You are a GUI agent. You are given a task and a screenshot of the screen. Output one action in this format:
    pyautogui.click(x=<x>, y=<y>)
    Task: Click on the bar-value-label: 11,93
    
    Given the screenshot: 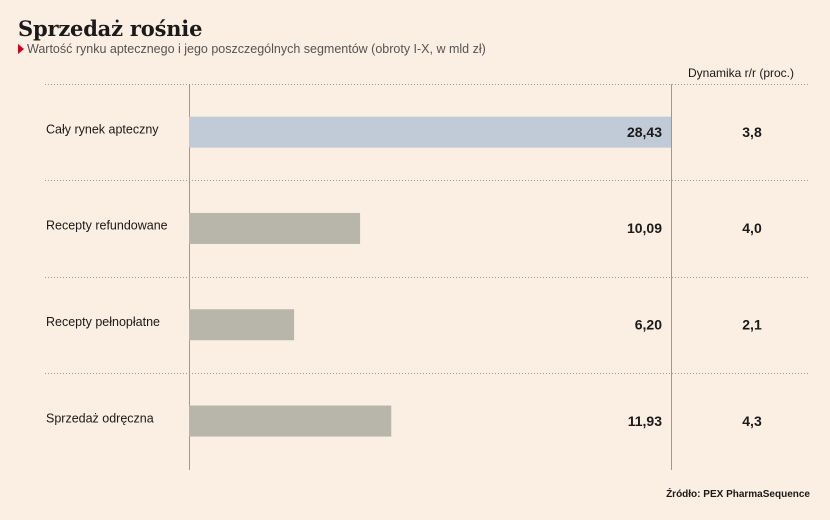 What is the action you would take?
    pyautogui.click(x=645, y=421)
    